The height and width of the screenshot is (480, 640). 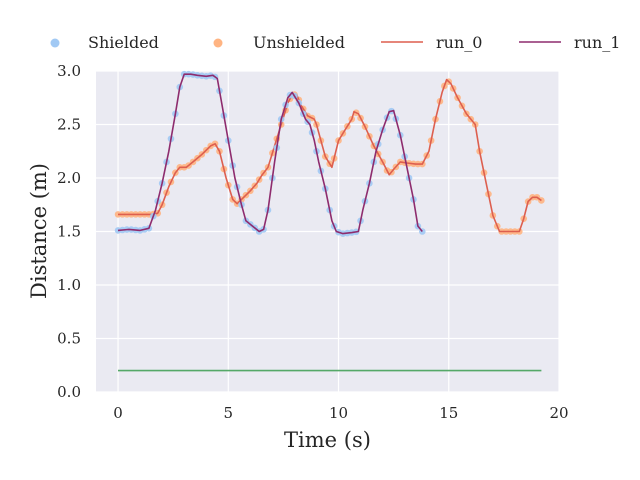 I want to click on y-tick-label: 2.5, so click(x=69, y=125).